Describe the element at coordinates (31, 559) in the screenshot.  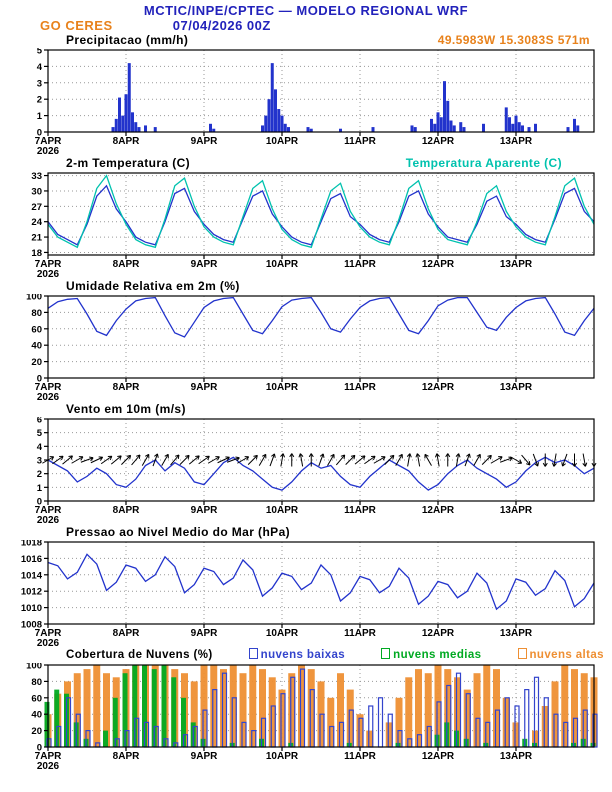
I see `svg-text: 1016` at that location.